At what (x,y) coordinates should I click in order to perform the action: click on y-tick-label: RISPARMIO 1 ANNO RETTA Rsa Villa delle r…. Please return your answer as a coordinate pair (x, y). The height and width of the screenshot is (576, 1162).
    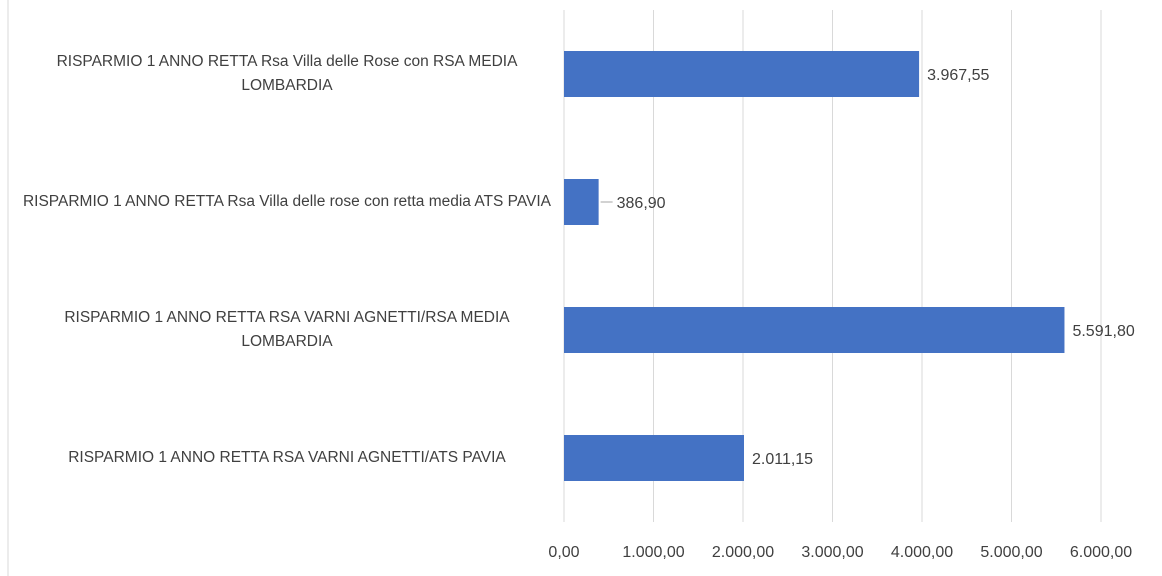
    Looking at the image, I should click on (287, 201).